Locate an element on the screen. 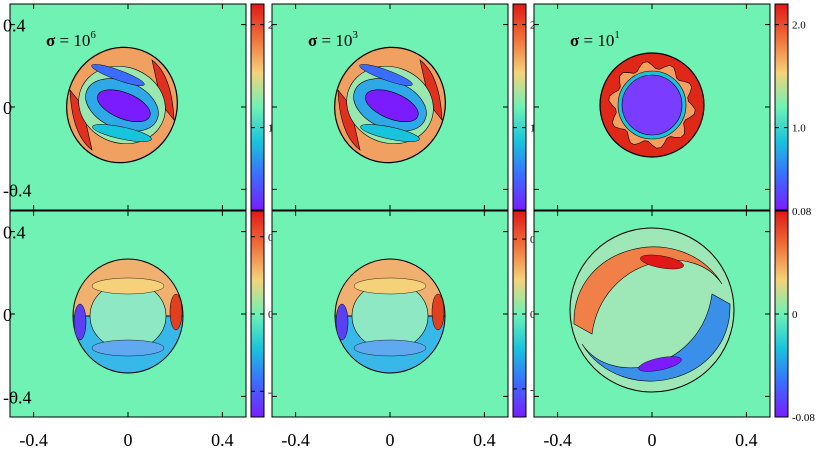 Image resolution: width=830 pixels, height=461 pixels. panel-r0c2: σ = 101 is located at coordinates (652, 107).